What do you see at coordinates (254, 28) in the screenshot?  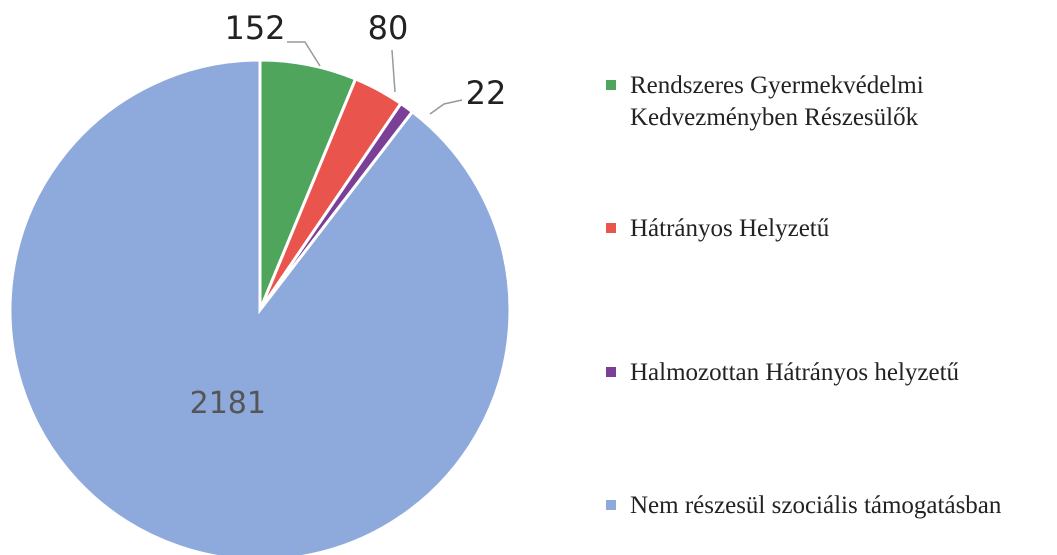 I see `data-label: 152` at bounding box center [254, 28].